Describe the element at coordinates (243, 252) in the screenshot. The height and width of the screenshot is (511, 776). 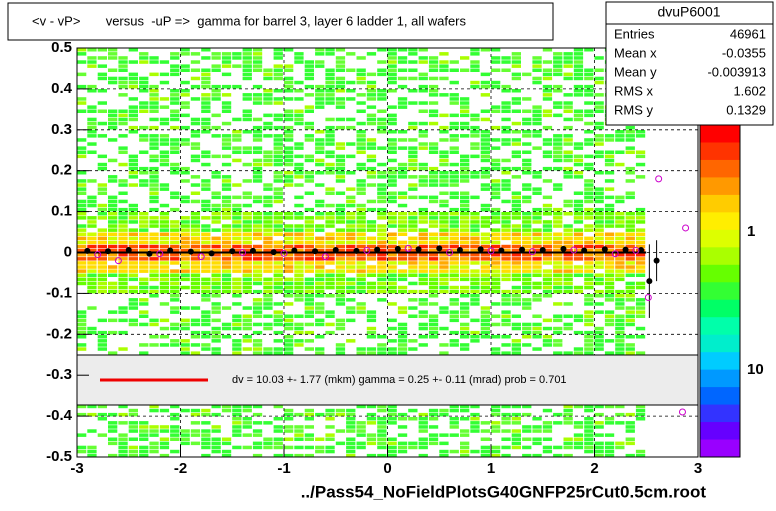
I see `mean-point` at that location.